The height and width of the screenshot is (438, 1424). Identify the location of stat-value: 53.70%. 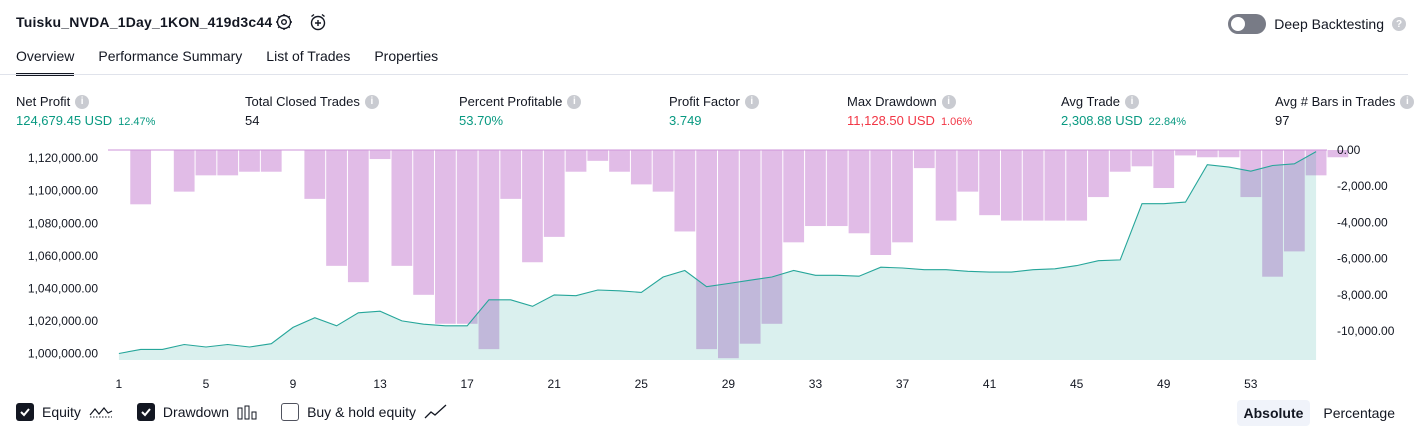
(481, 120).